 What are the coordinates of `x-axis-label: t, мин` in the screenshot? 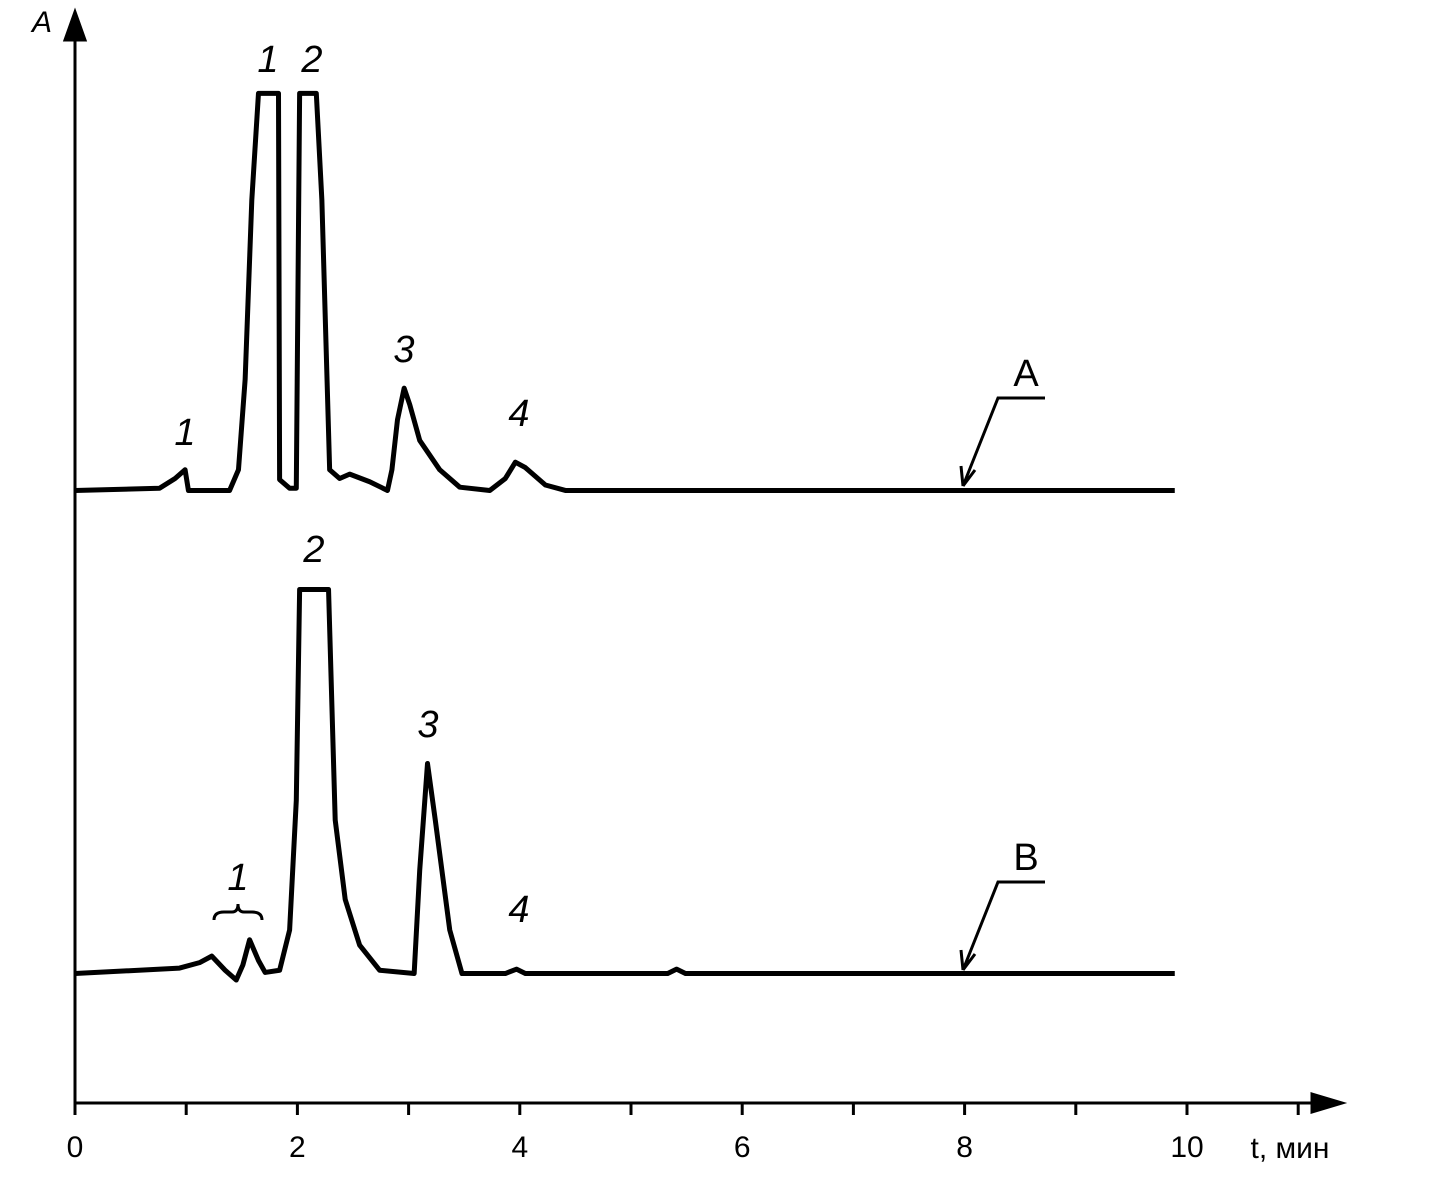 It's located at (1290, 1148).